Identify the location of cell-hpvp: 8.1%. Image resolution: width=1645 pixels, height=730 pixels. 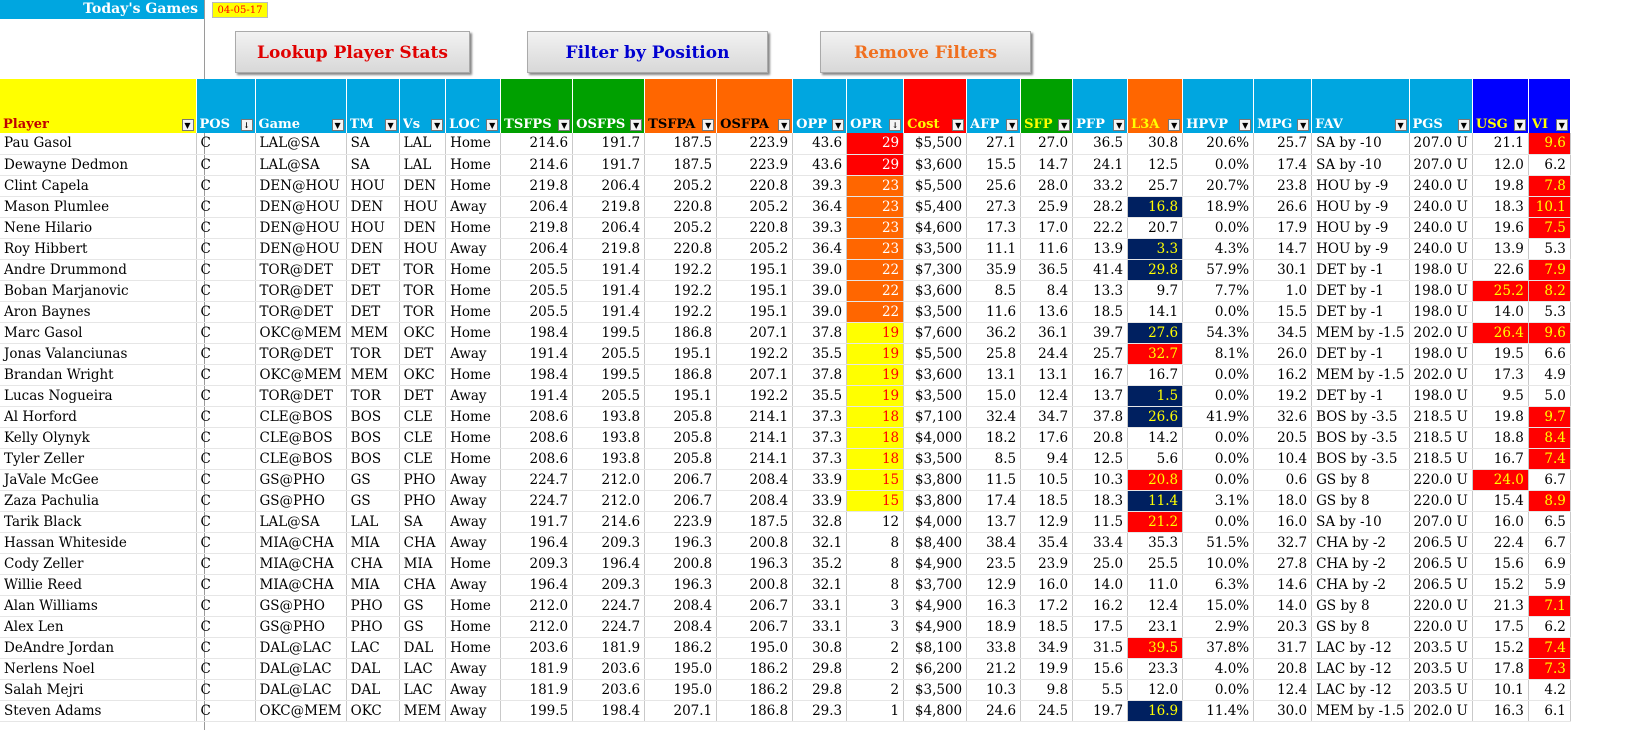
(1218, 354).